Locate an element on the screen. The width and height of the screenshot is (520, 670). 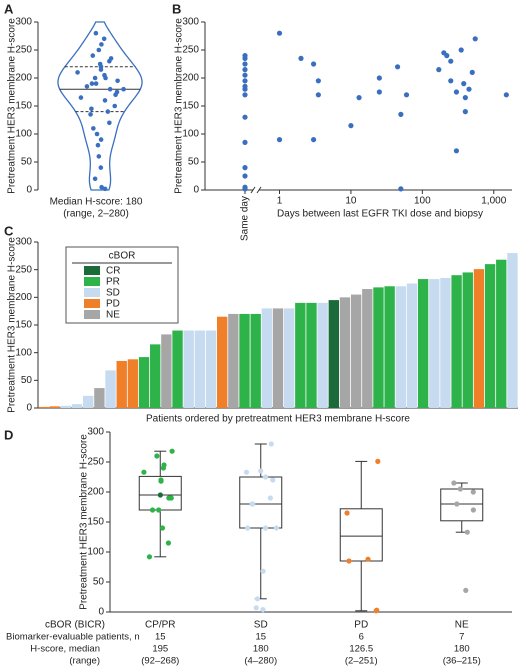
legend-label: NE is located at coordinates (113, 315).